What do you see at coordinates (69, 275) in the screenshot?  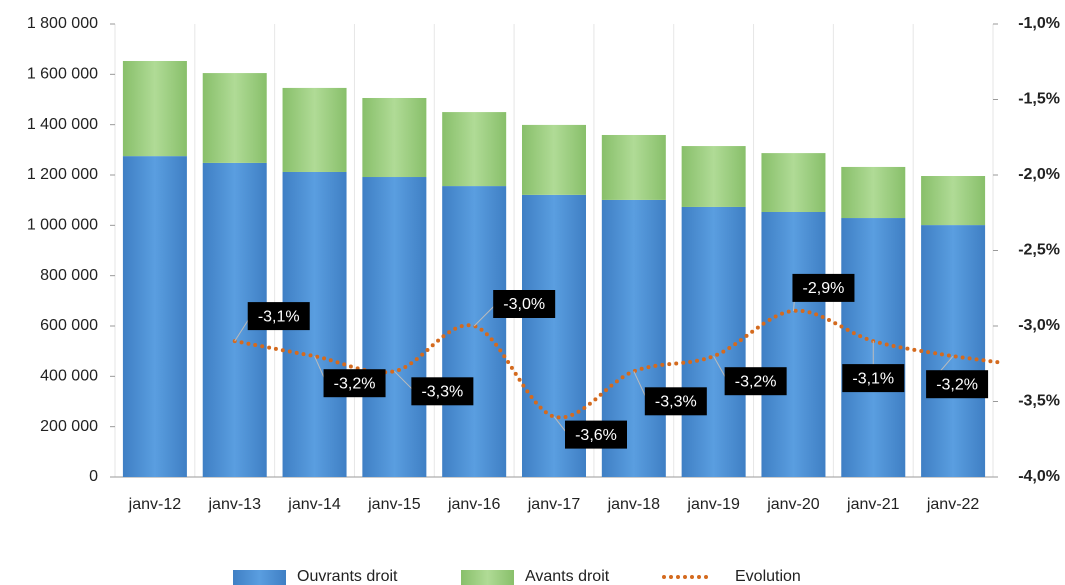 I see `y-tick-label: 800 000` at bounding box center [69, 275].